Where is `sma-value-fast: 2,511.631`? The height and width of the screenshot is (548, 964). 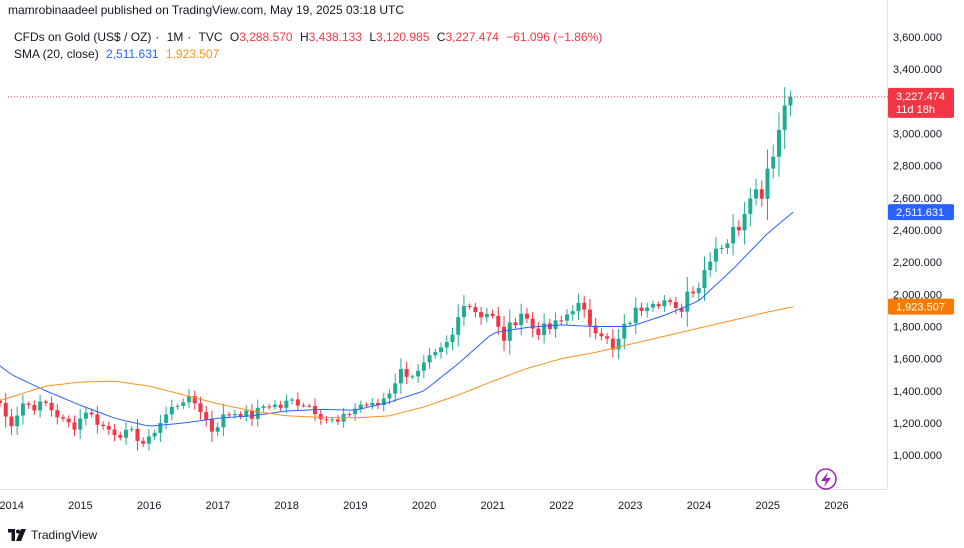 sma-value-fast: 2,511.631 is located at coordinates (132, 54).